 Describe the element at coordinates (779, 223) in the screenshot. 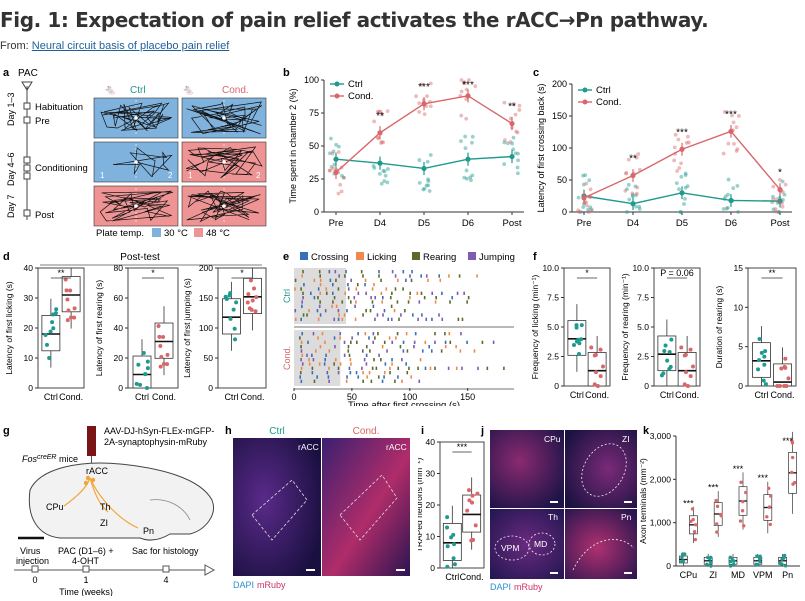

I see `c-xtick-label-4: Post` at that location.